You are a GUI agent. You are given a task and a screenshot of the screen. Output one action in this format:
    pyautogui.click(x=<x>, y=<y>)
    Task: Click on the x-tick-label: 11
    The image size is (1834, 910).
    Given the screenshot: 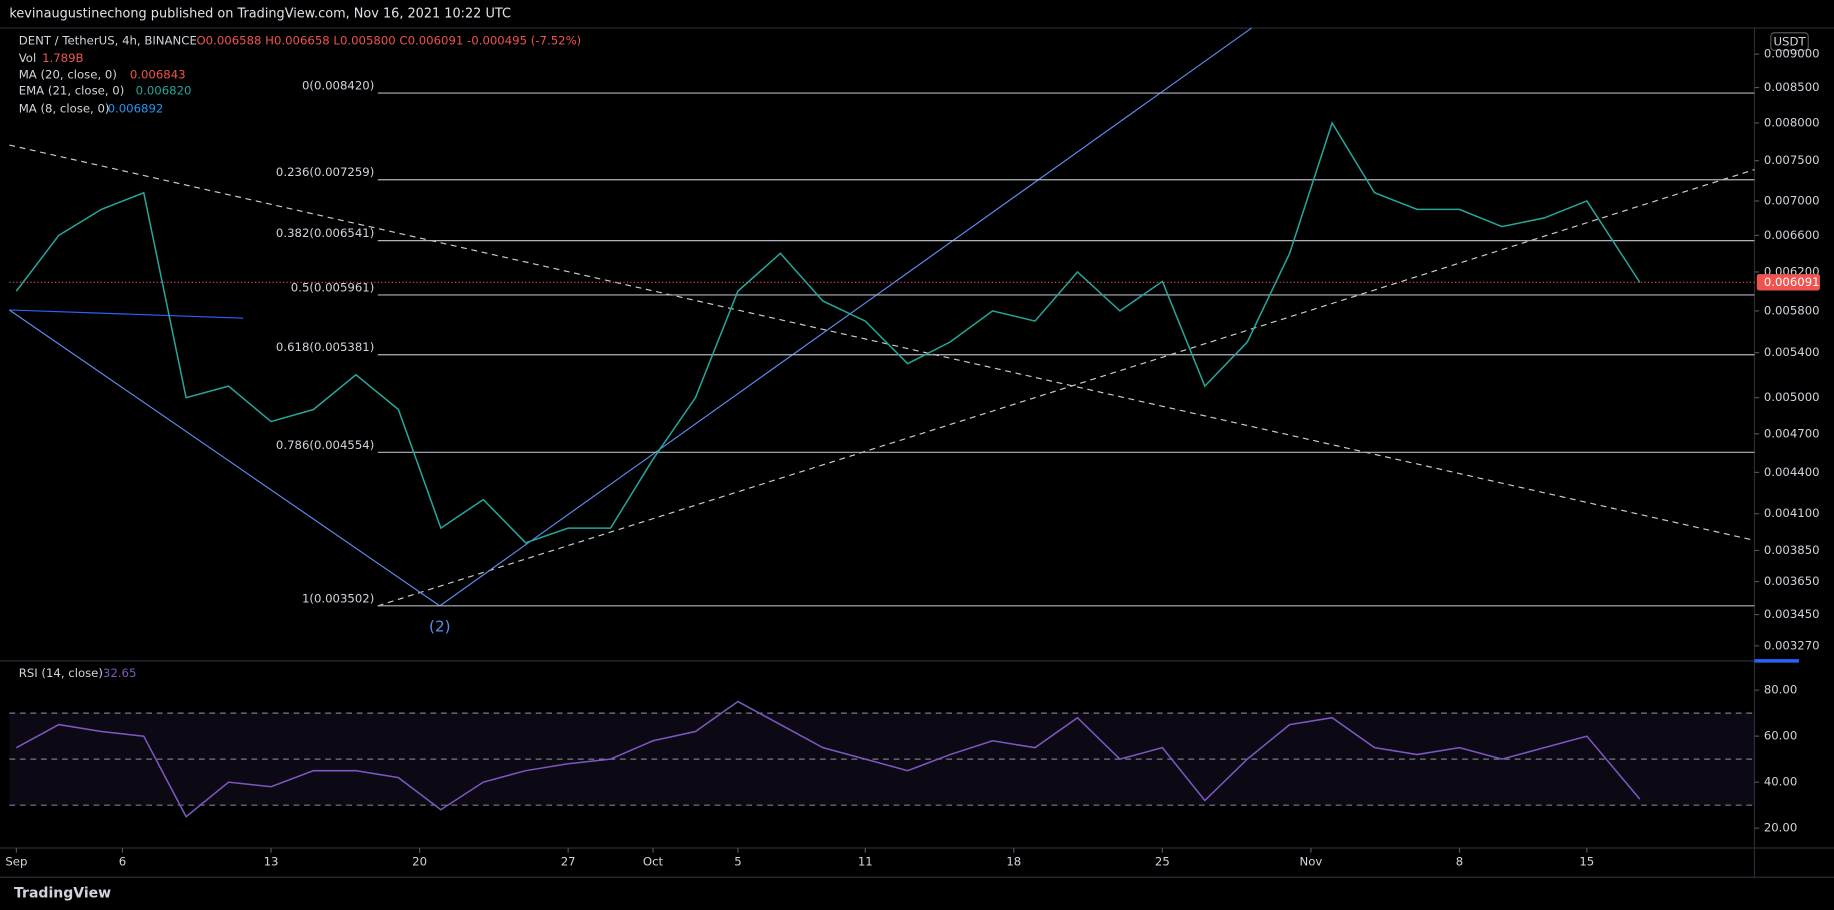 What is the action you would take?
    pyautogui.click(x=865, y=862)
    